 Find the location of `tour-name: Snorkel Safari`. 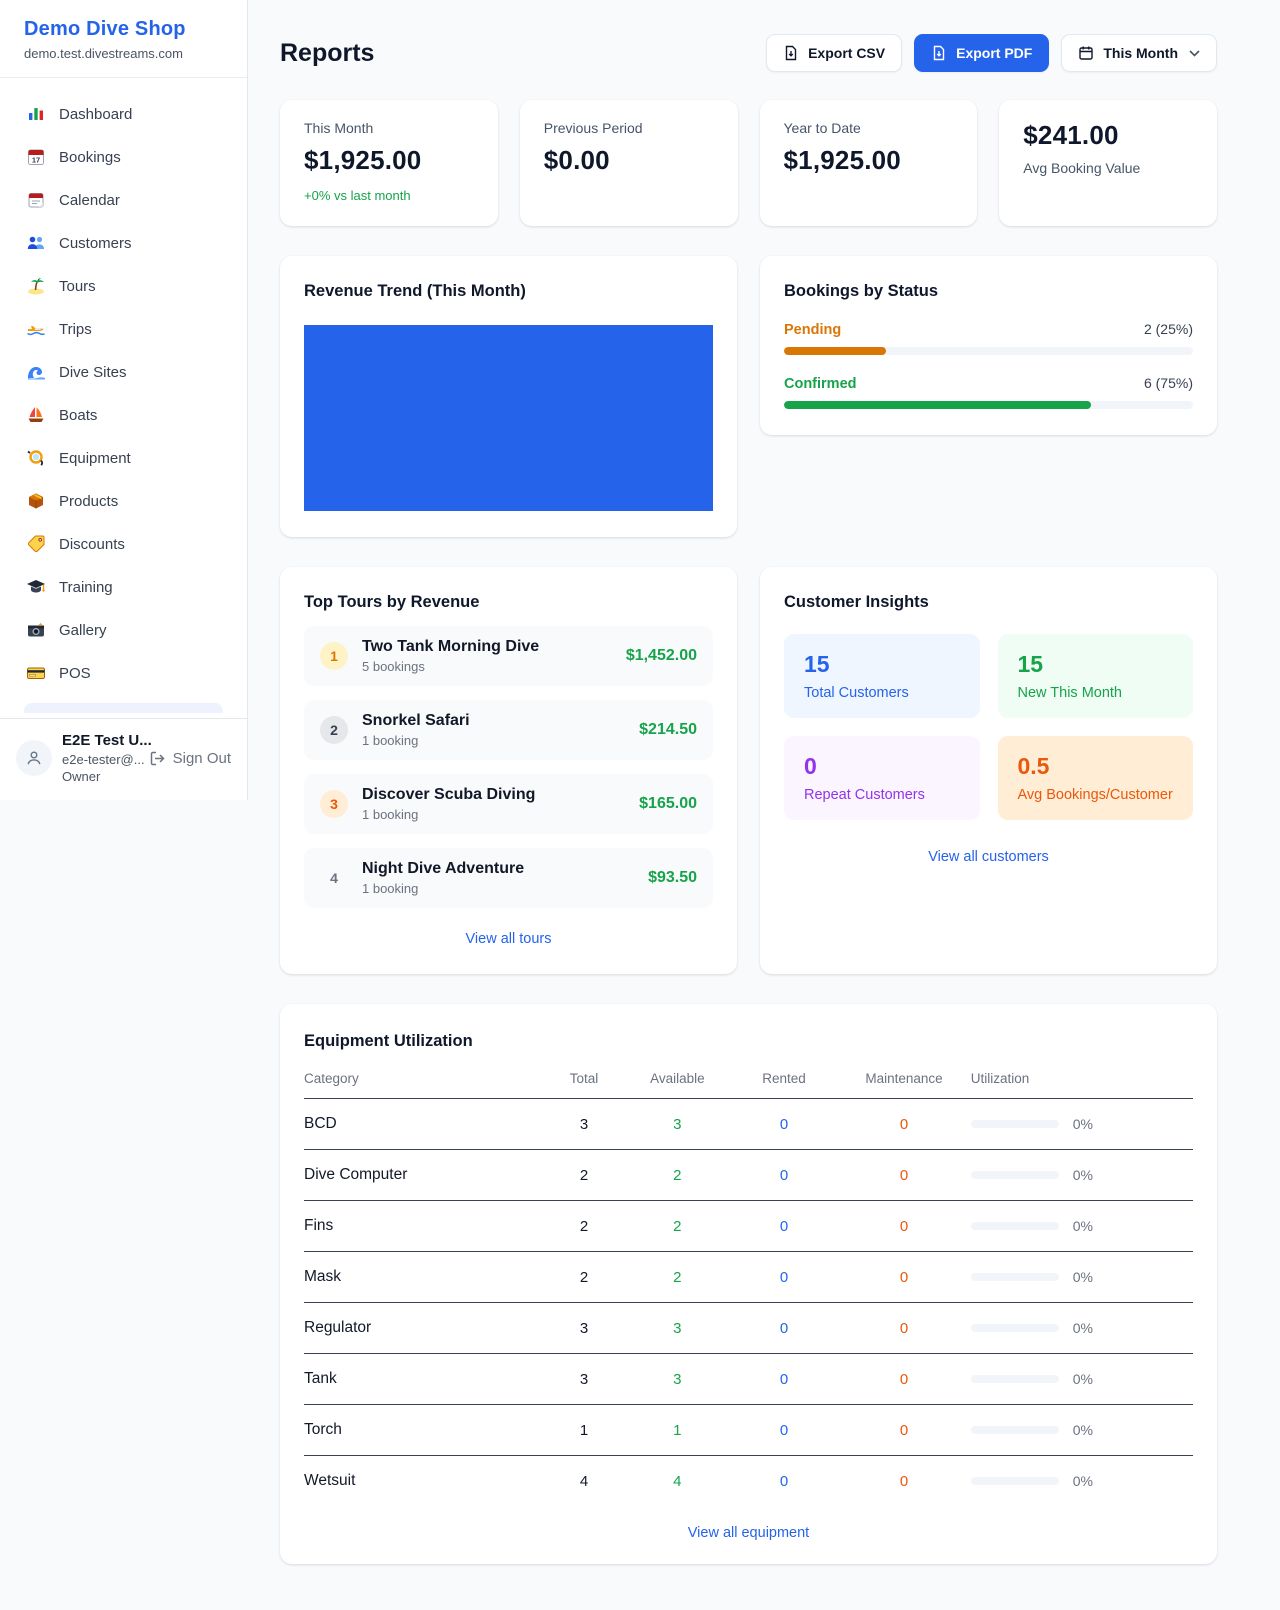

tour-name: Snorkel Safari is located at coordinates (416, 720).